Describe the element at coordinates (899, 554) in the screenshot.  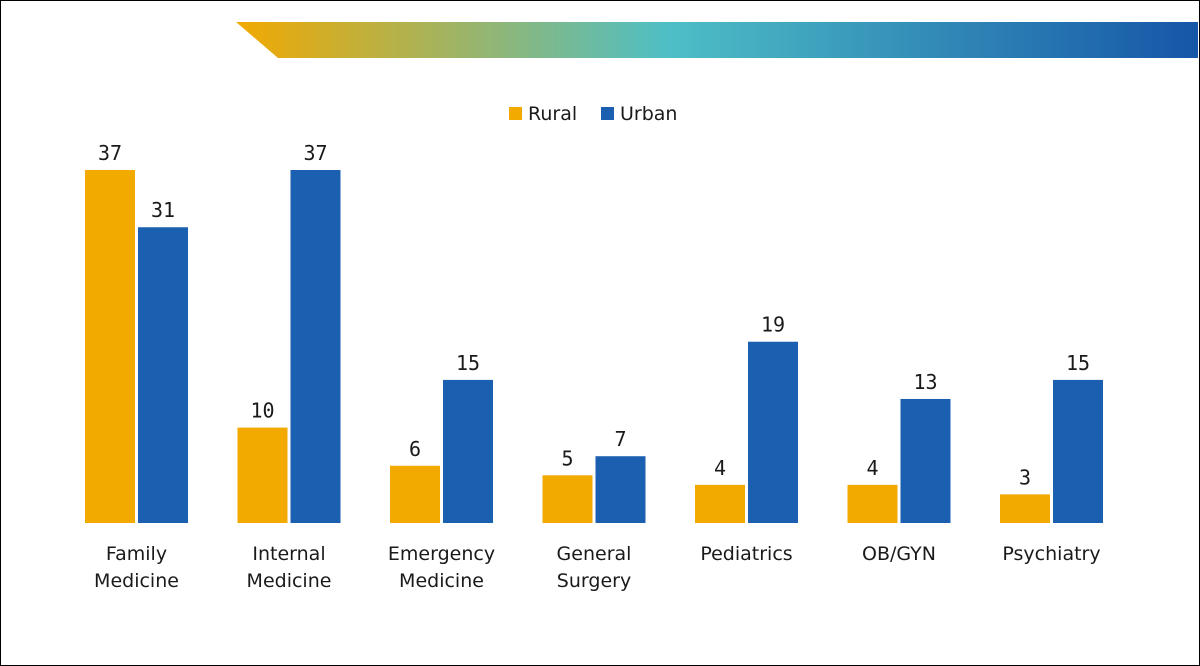
I see `category-label-5: OB/GYN` at that location.